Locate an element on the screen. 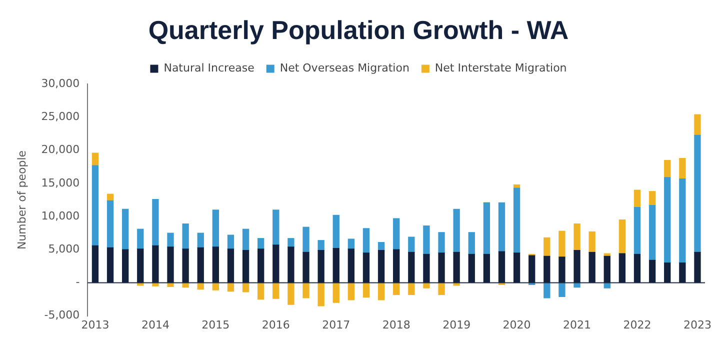 This screenshot has width=727, height=343. x-tick-label: 2023 is located at coordinates (697, 325).